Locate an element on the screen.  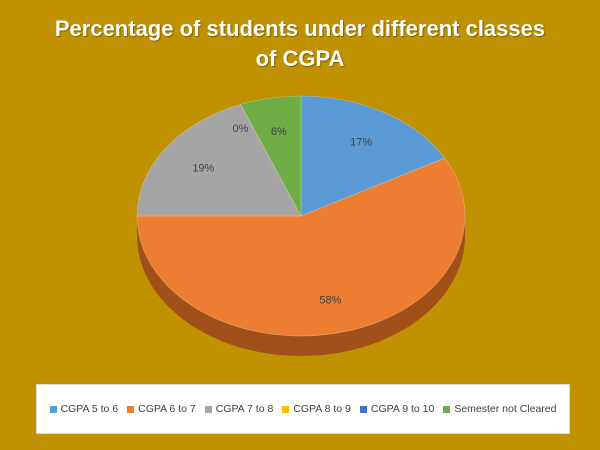
data-label-4: 0% is located at coordinates (241, 129).